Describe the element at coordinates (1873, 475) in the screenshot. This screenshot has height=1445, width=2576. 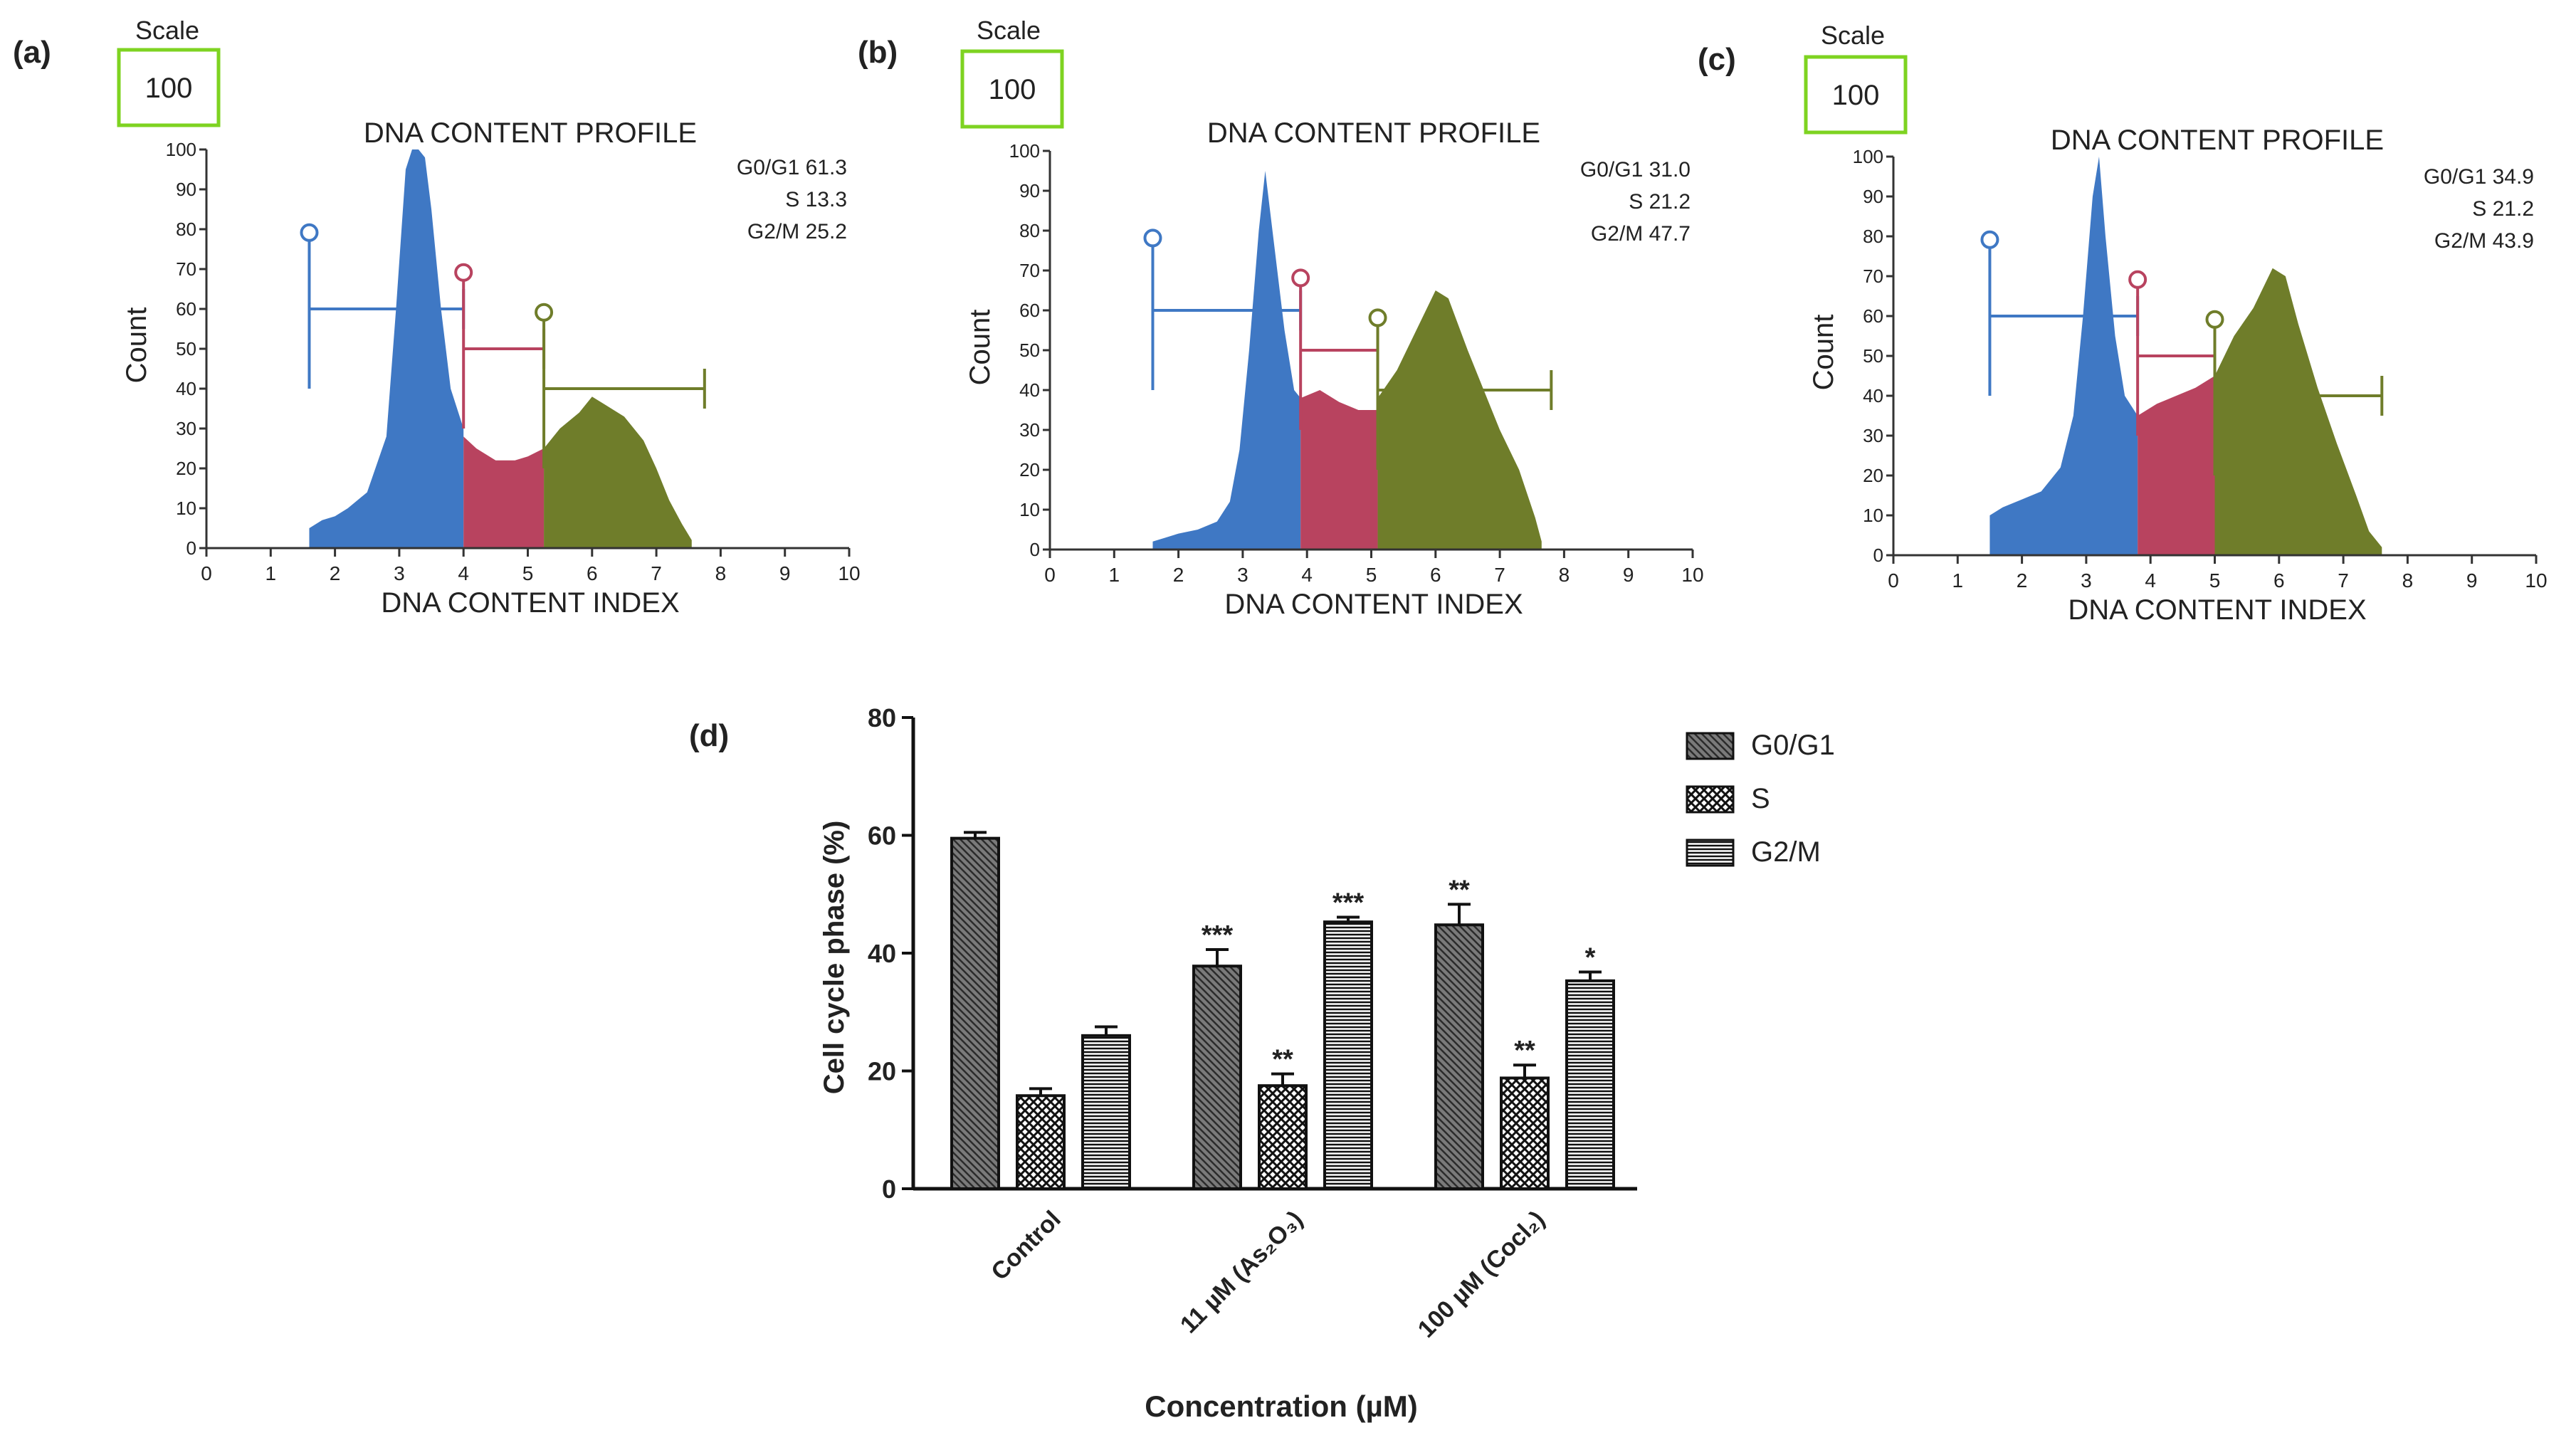
I see `y-tick-label: 20` at that location.